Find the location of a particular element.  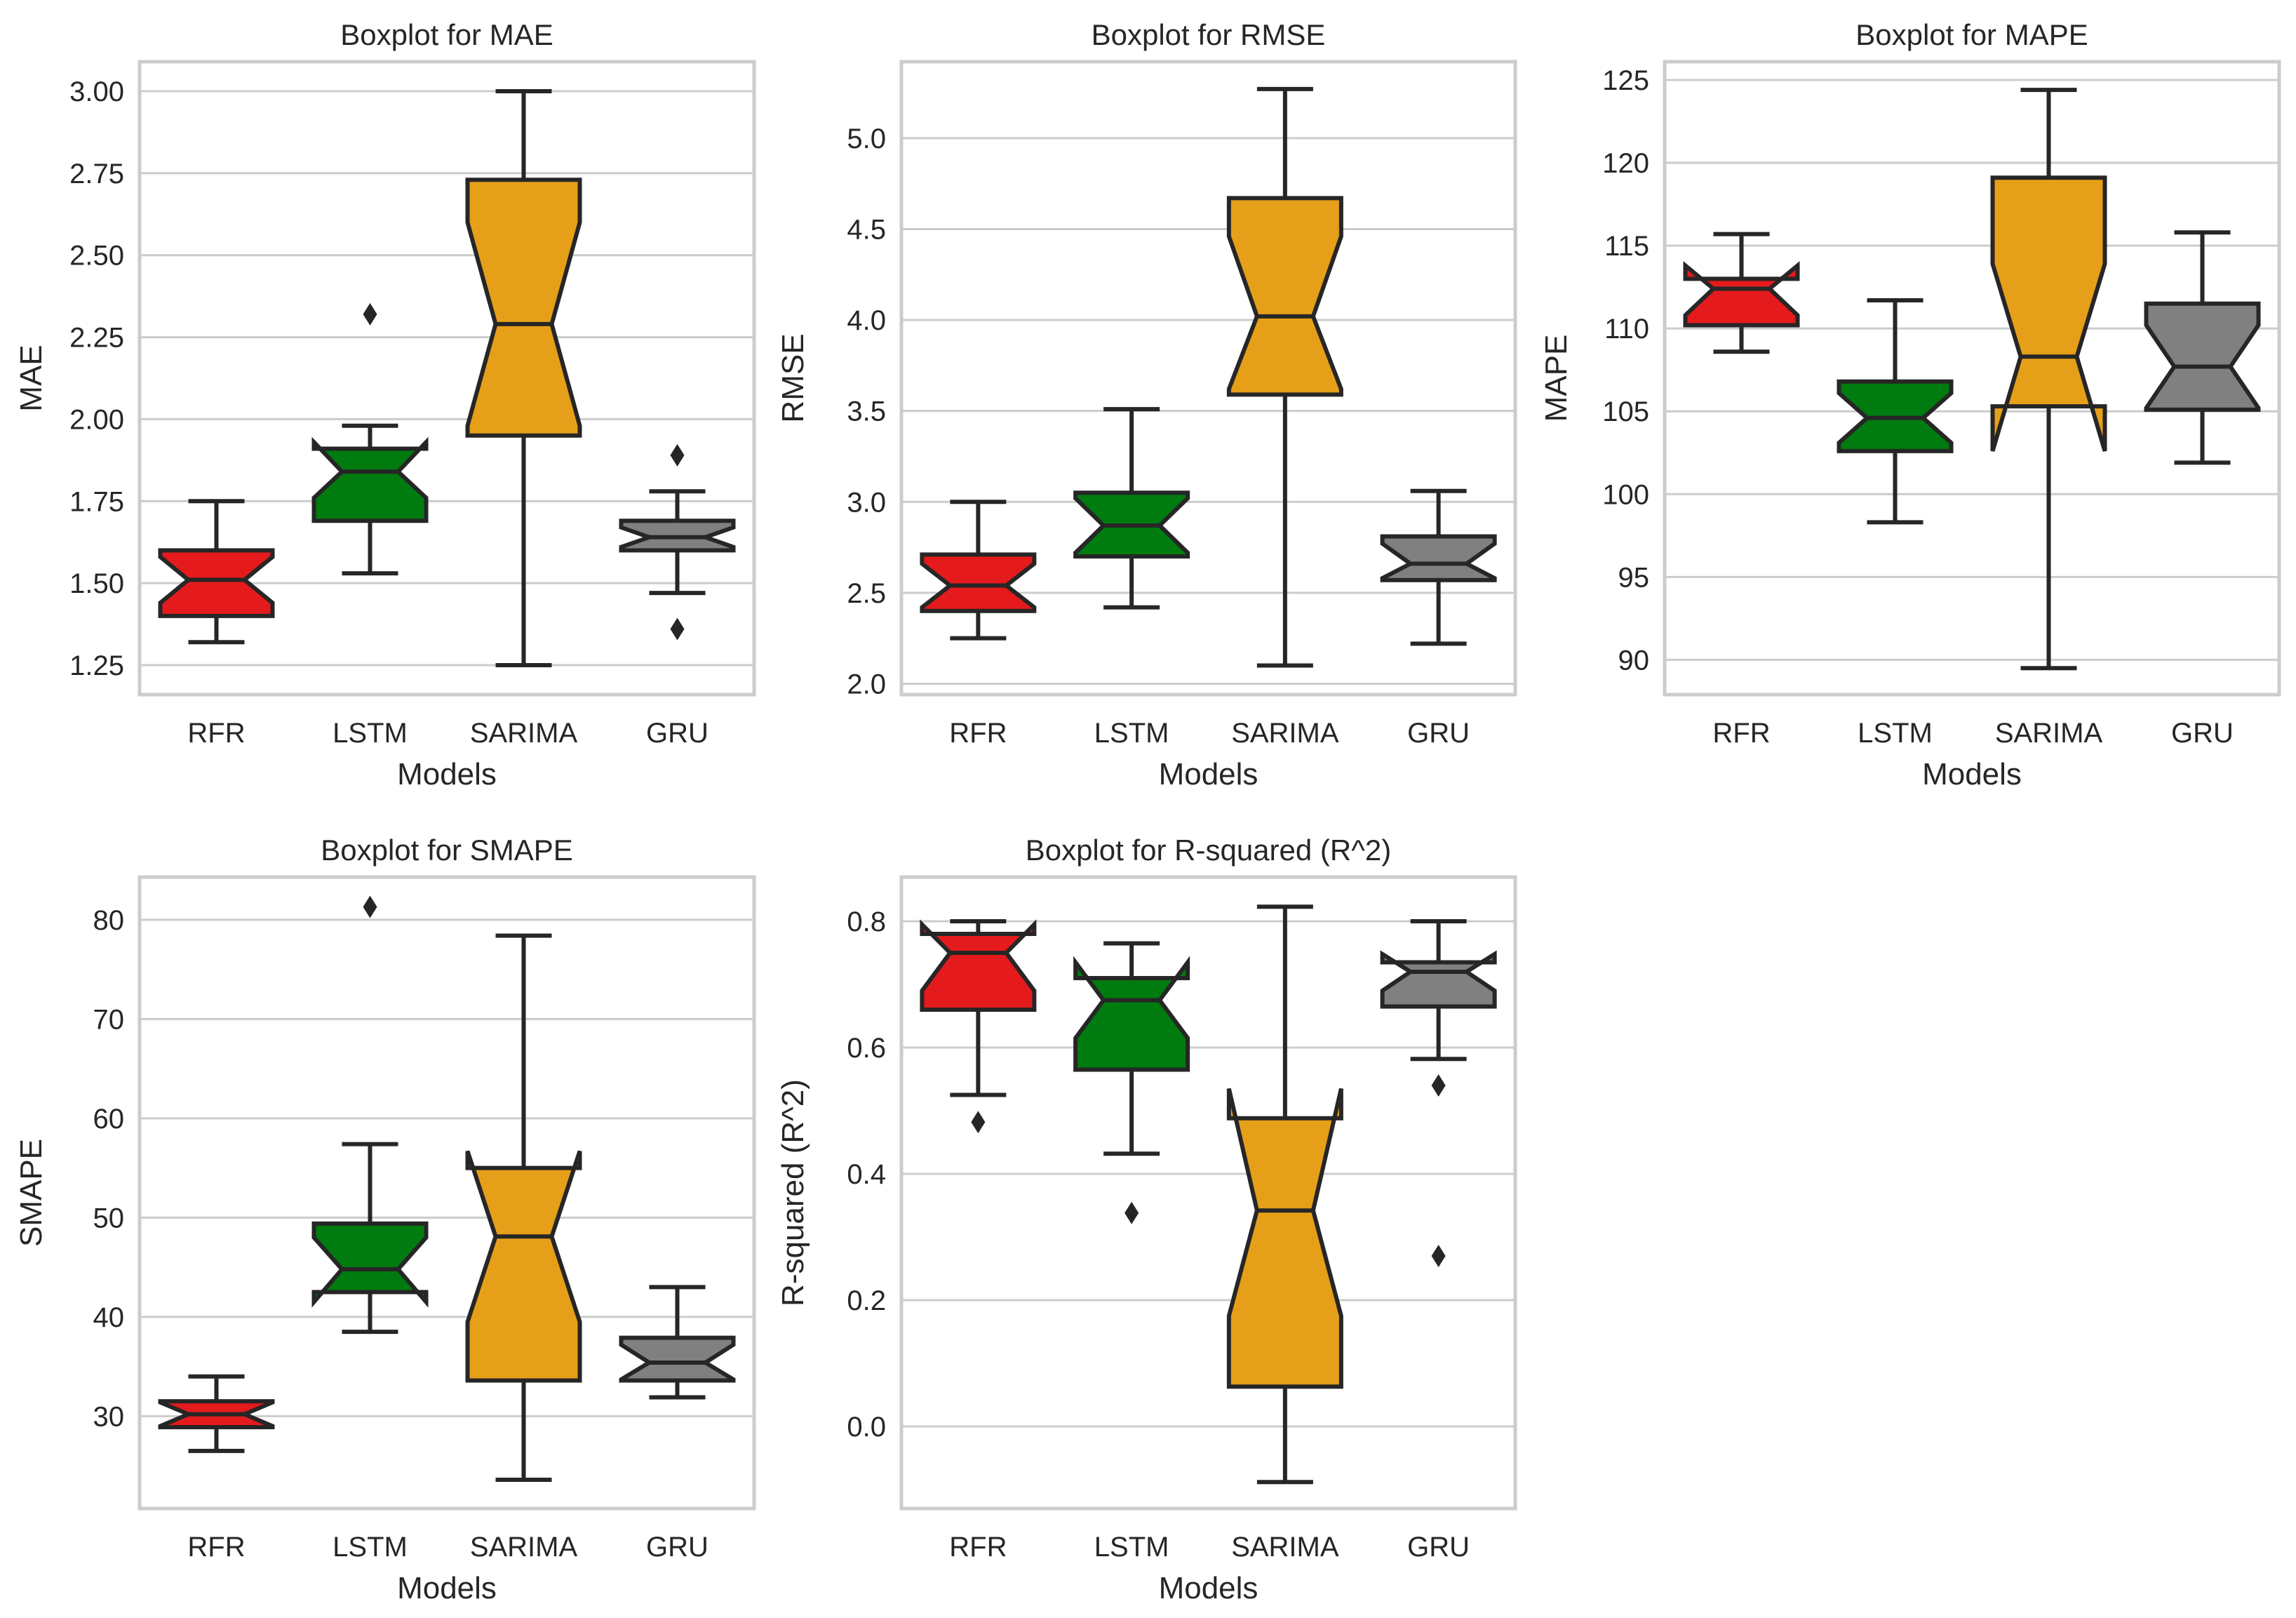

y-tick-label: 90 is located at coordinates (1634, 660).